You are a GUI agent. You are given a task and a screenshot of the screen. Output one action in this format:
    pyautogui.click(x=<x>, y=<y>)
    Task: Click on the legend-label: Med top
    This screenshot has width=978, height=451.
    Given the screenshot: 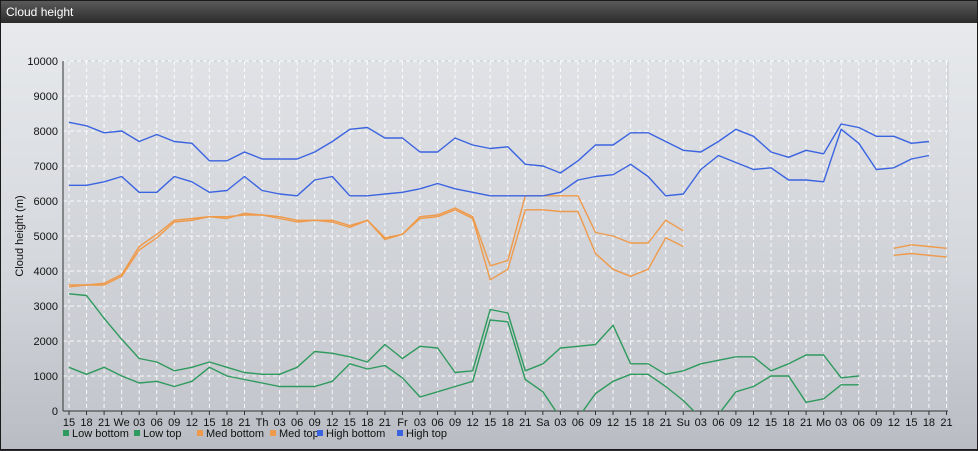 What is the action you would take?
    pyautogui.click(x=299, y=434)
    